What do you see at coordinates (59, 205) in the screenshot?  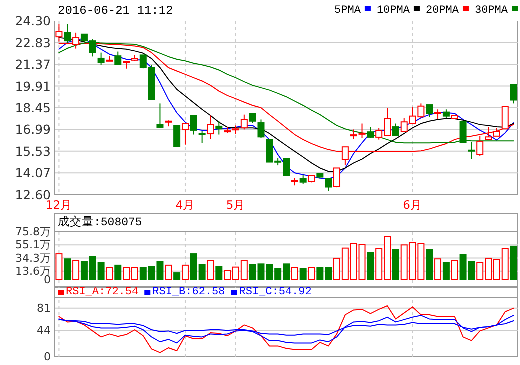 I see `x-tick-label: 12月` at bounding box center [59, 205].